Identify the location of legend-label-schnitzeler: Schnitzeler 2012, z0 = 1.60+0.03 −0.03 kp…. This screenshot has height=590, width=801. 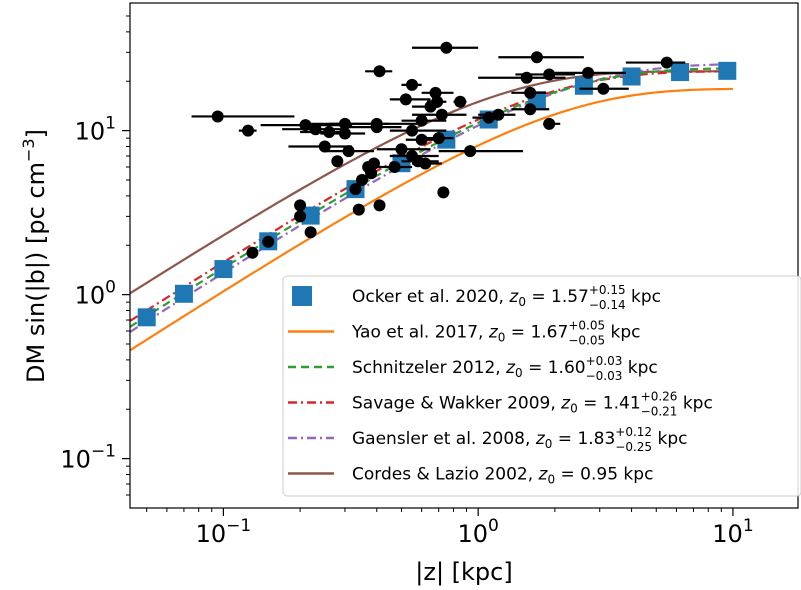
(505, 368).